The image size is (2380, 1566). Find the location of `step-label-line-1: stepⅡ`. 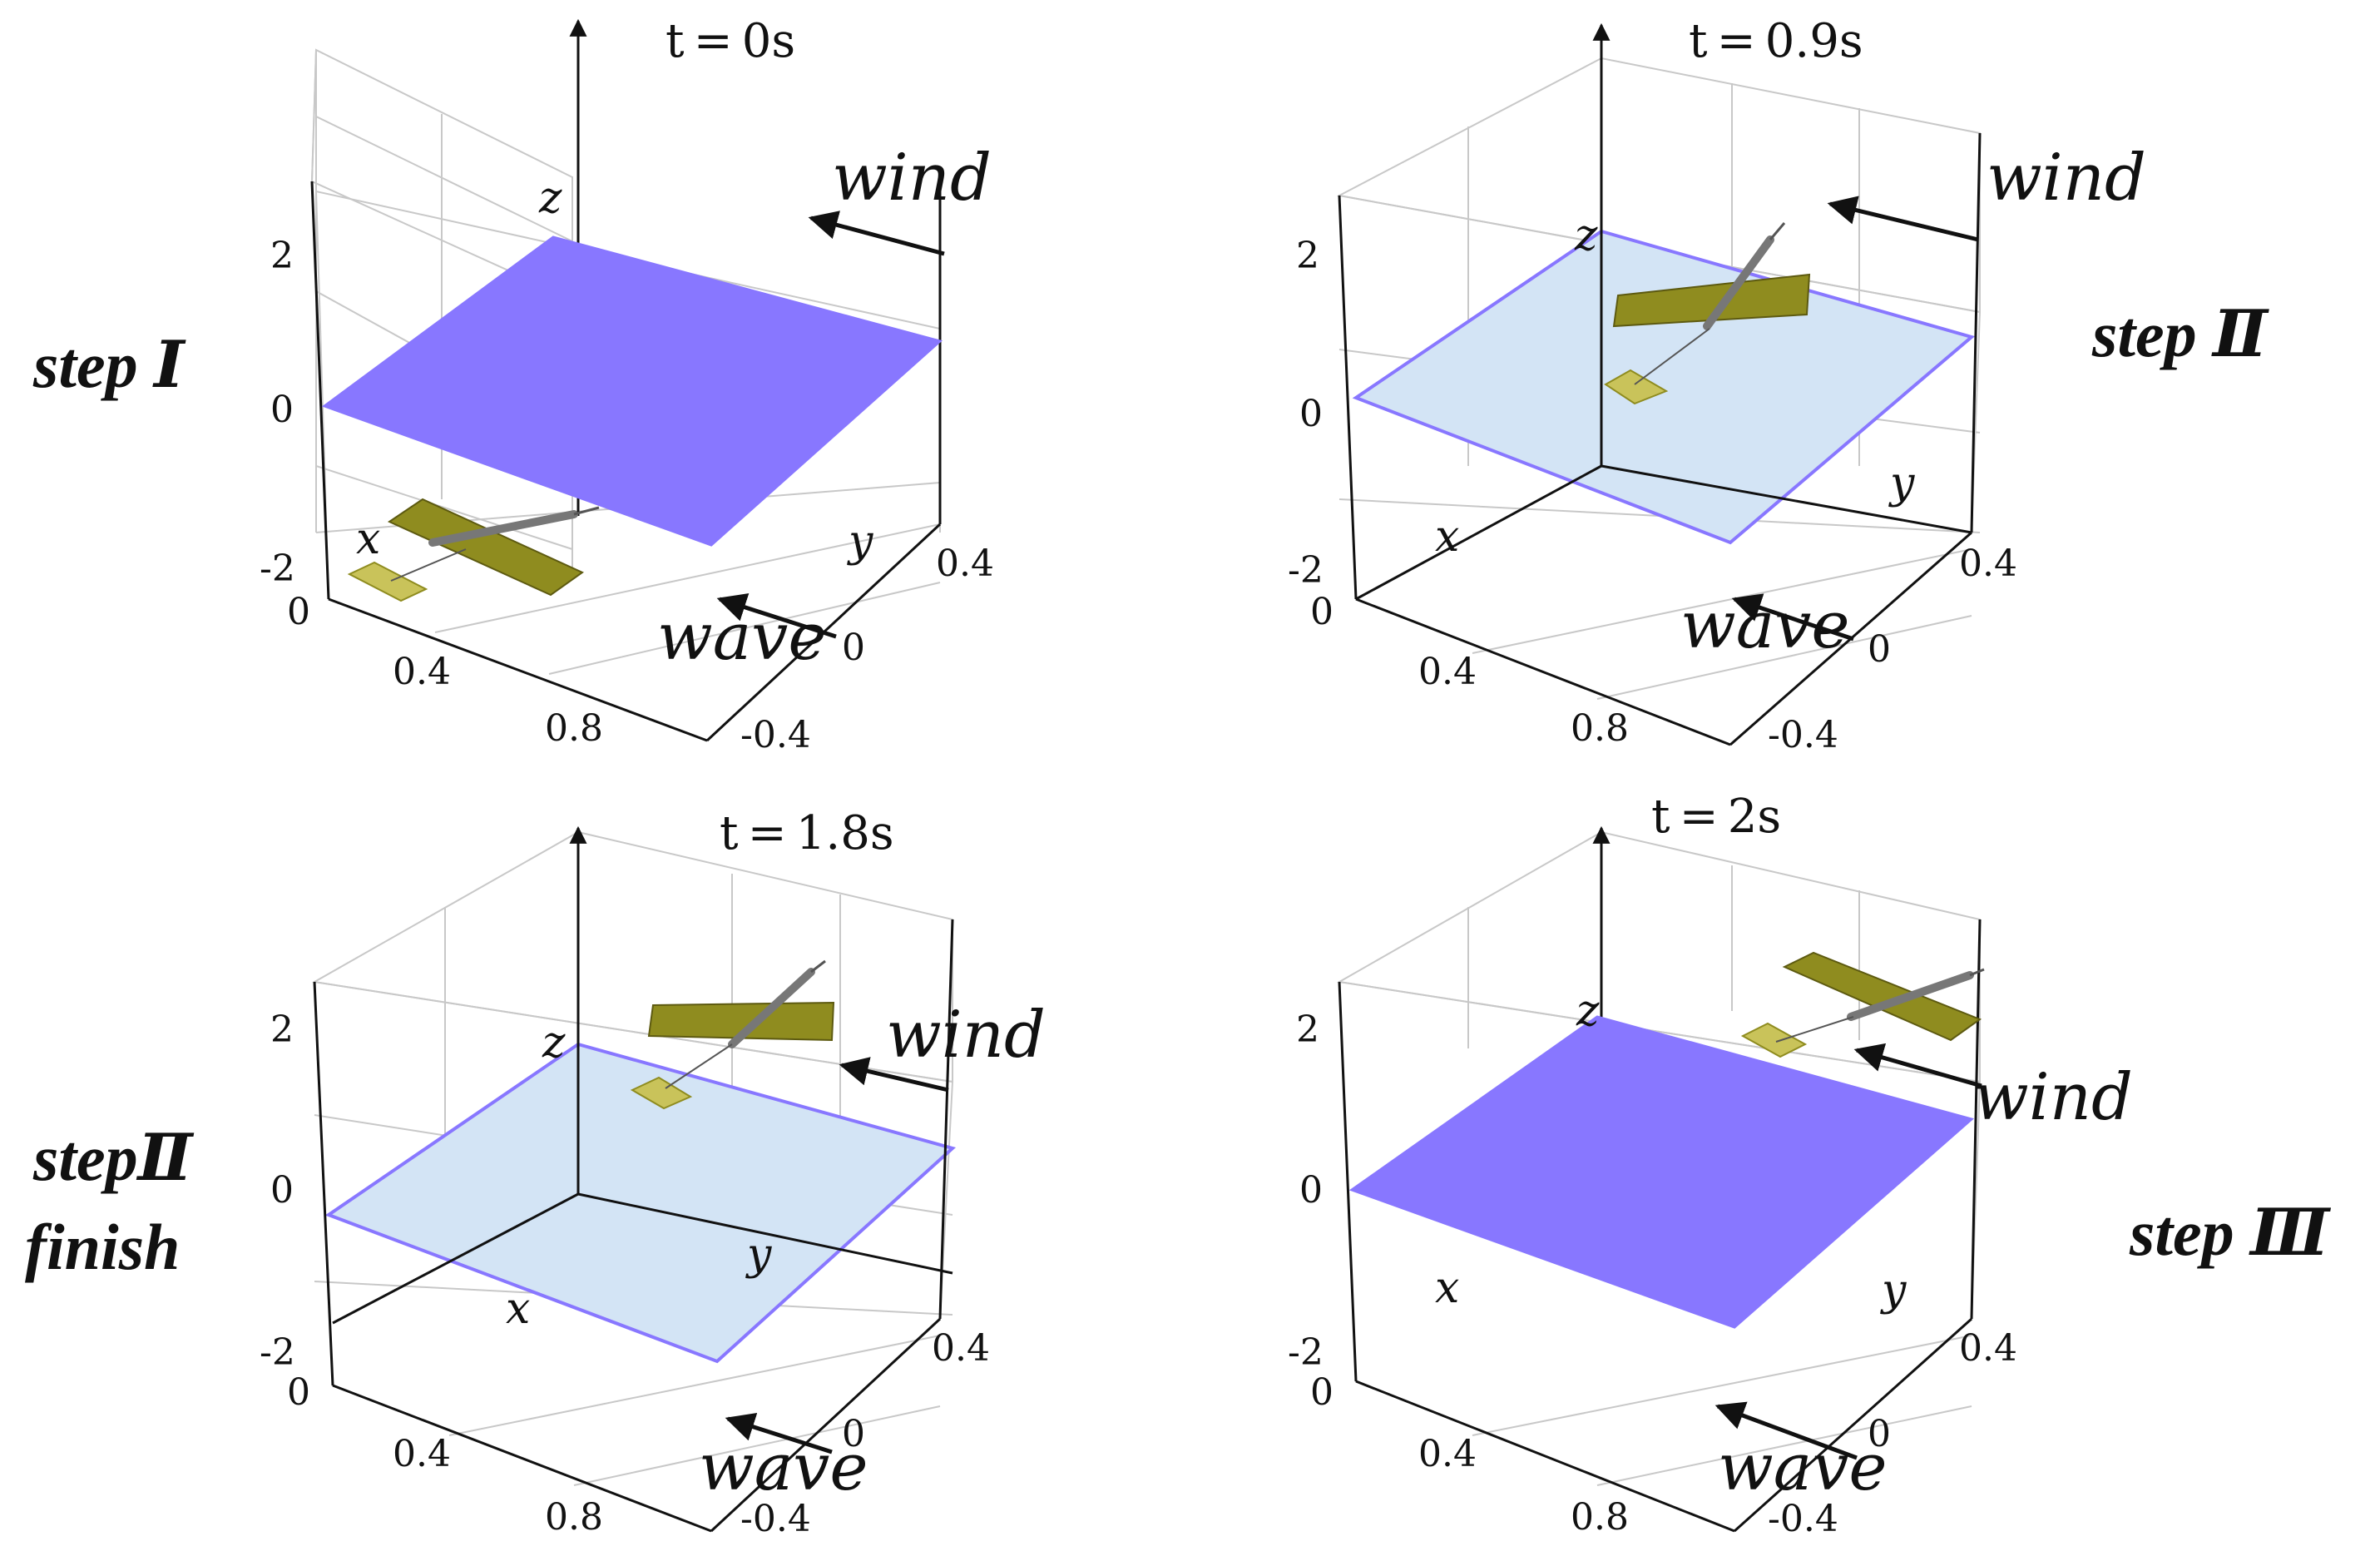

step-label-line-1: stepⅡ is located at coordinates (113, 1158).